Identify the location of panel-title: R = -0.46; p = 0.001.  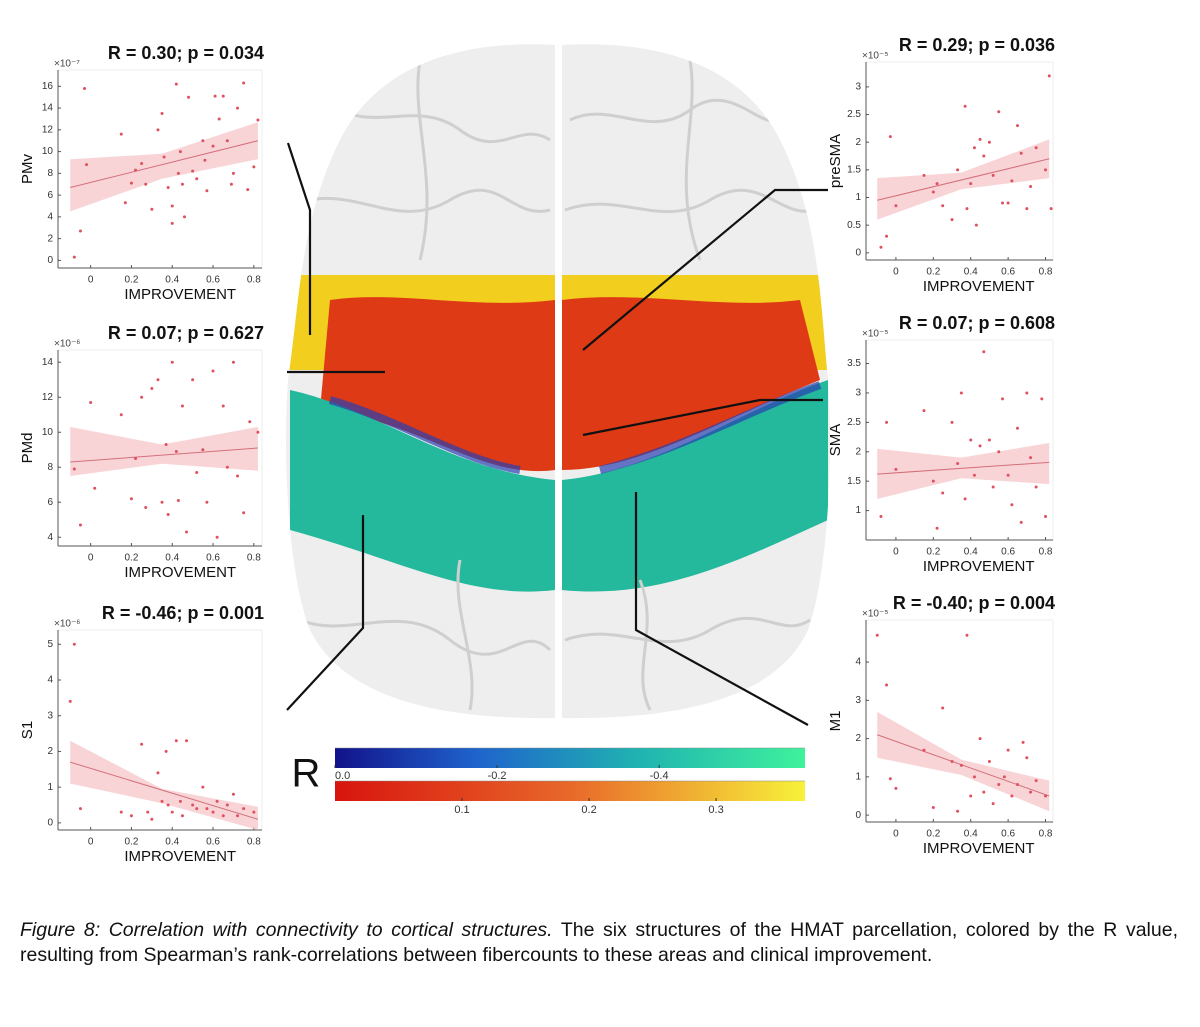
(183, 613).